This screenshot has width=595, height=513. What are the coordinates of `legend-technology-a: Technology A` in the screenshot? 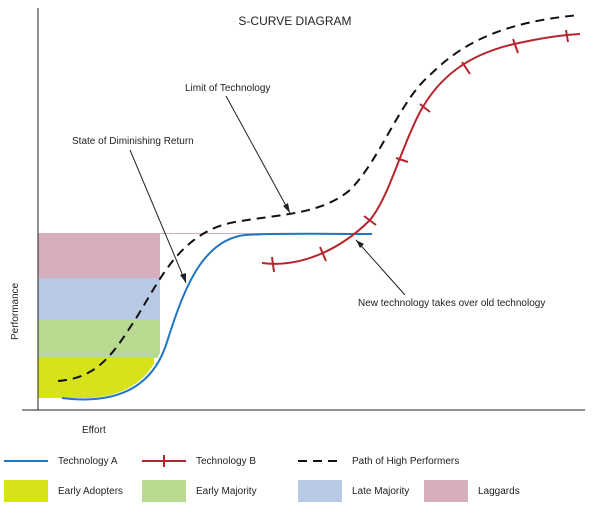 It's located at (61, 461).